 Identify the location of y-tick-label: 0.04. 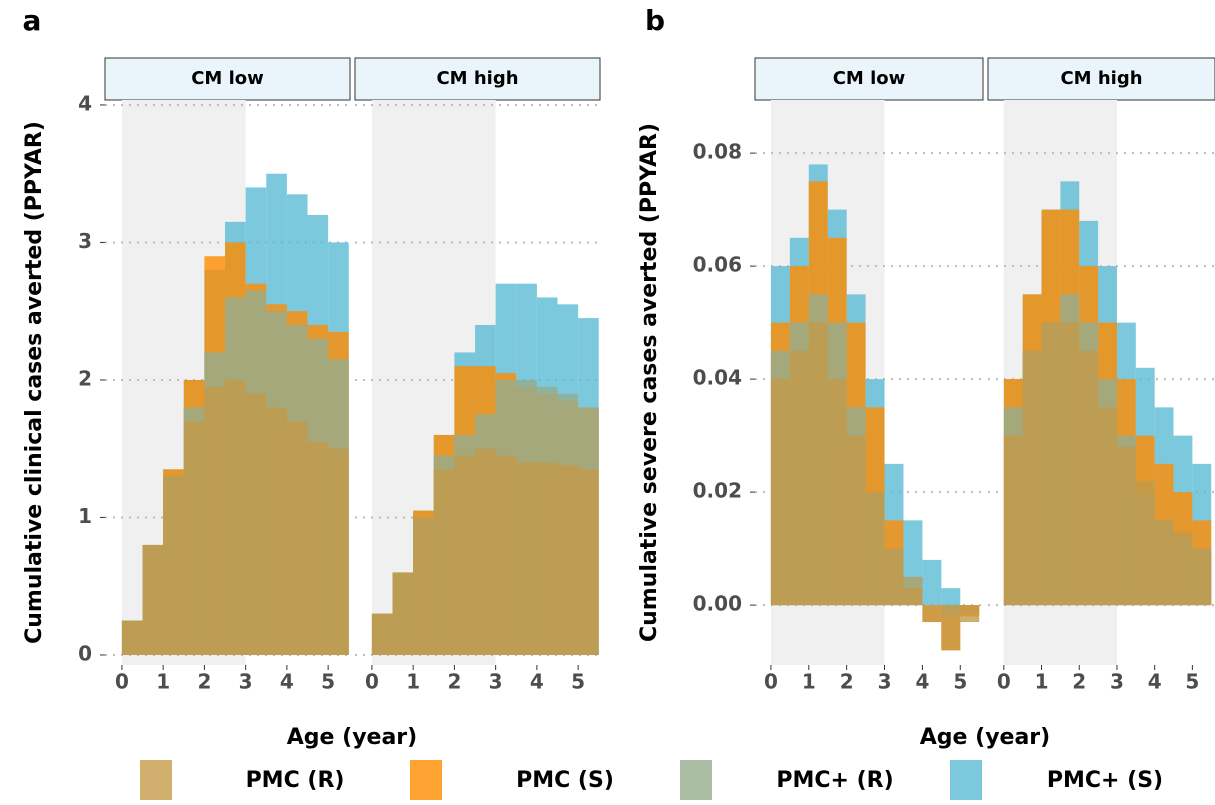
(717, 378).